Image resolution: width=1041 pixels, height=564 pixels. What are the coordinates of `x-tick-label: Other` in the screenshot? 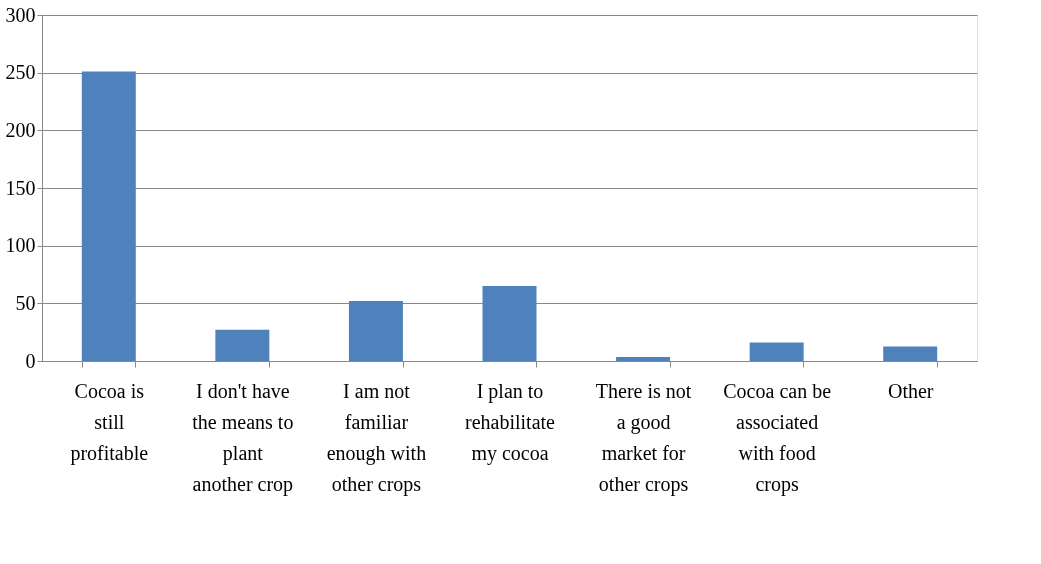 It's located at (910, 390).